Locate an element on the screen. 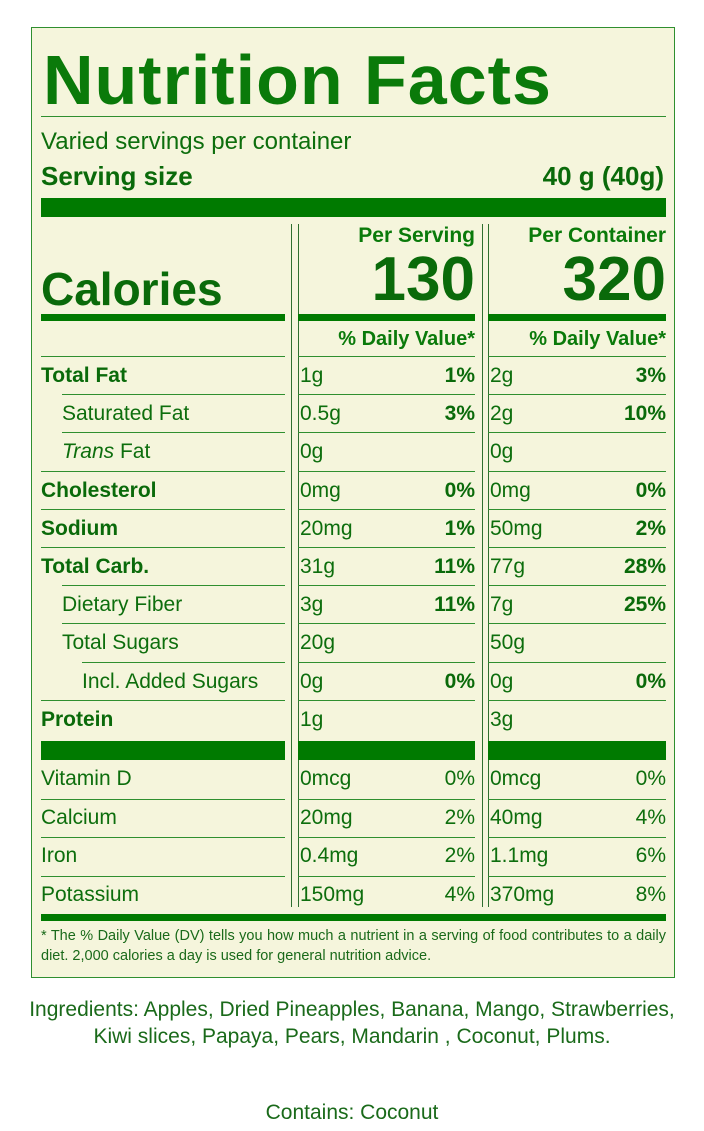  serving-amount: 20g is located at coordinates (318, 643).